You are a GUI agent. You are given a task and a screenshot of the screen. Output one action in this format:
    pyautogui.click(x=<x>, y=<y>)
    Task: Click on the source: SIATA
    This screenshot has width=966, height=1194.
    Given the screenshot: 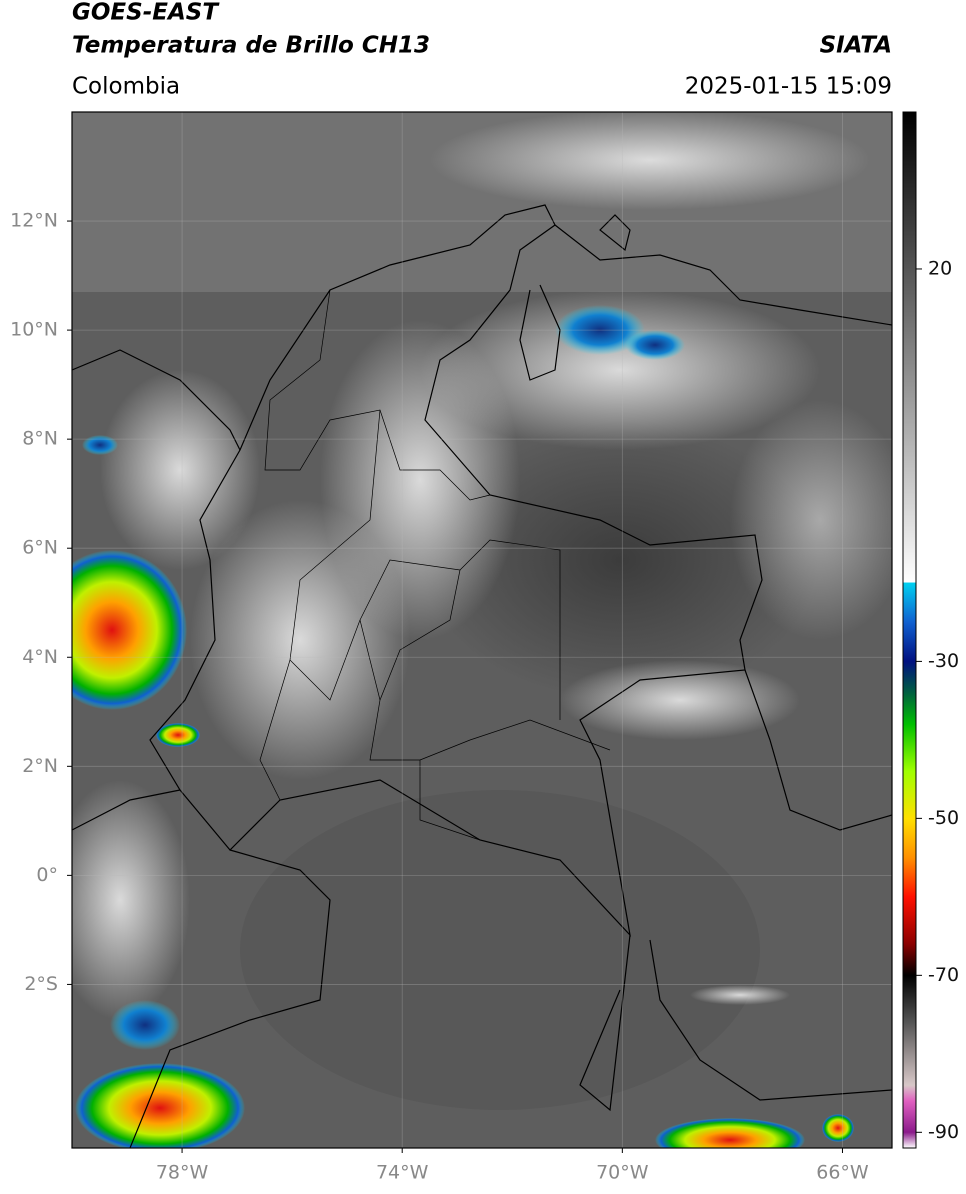 What is the action you would take?
    pyautogui.click(x=856, y=46)
    